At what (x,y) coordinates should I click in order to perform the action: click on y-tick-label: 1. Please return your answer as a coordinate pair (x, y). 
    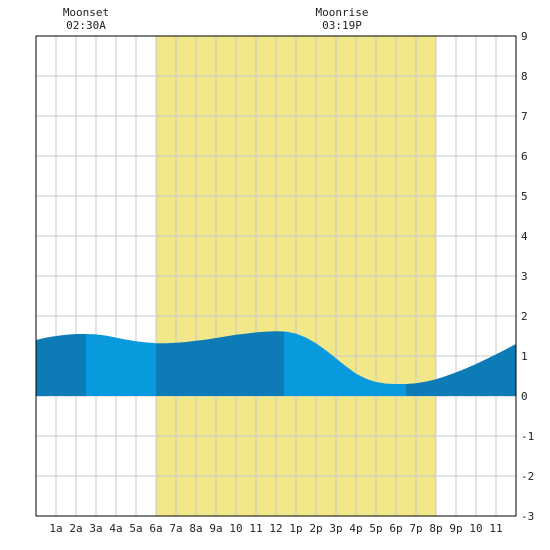
    Looking at the image, I should click on (524, 356).